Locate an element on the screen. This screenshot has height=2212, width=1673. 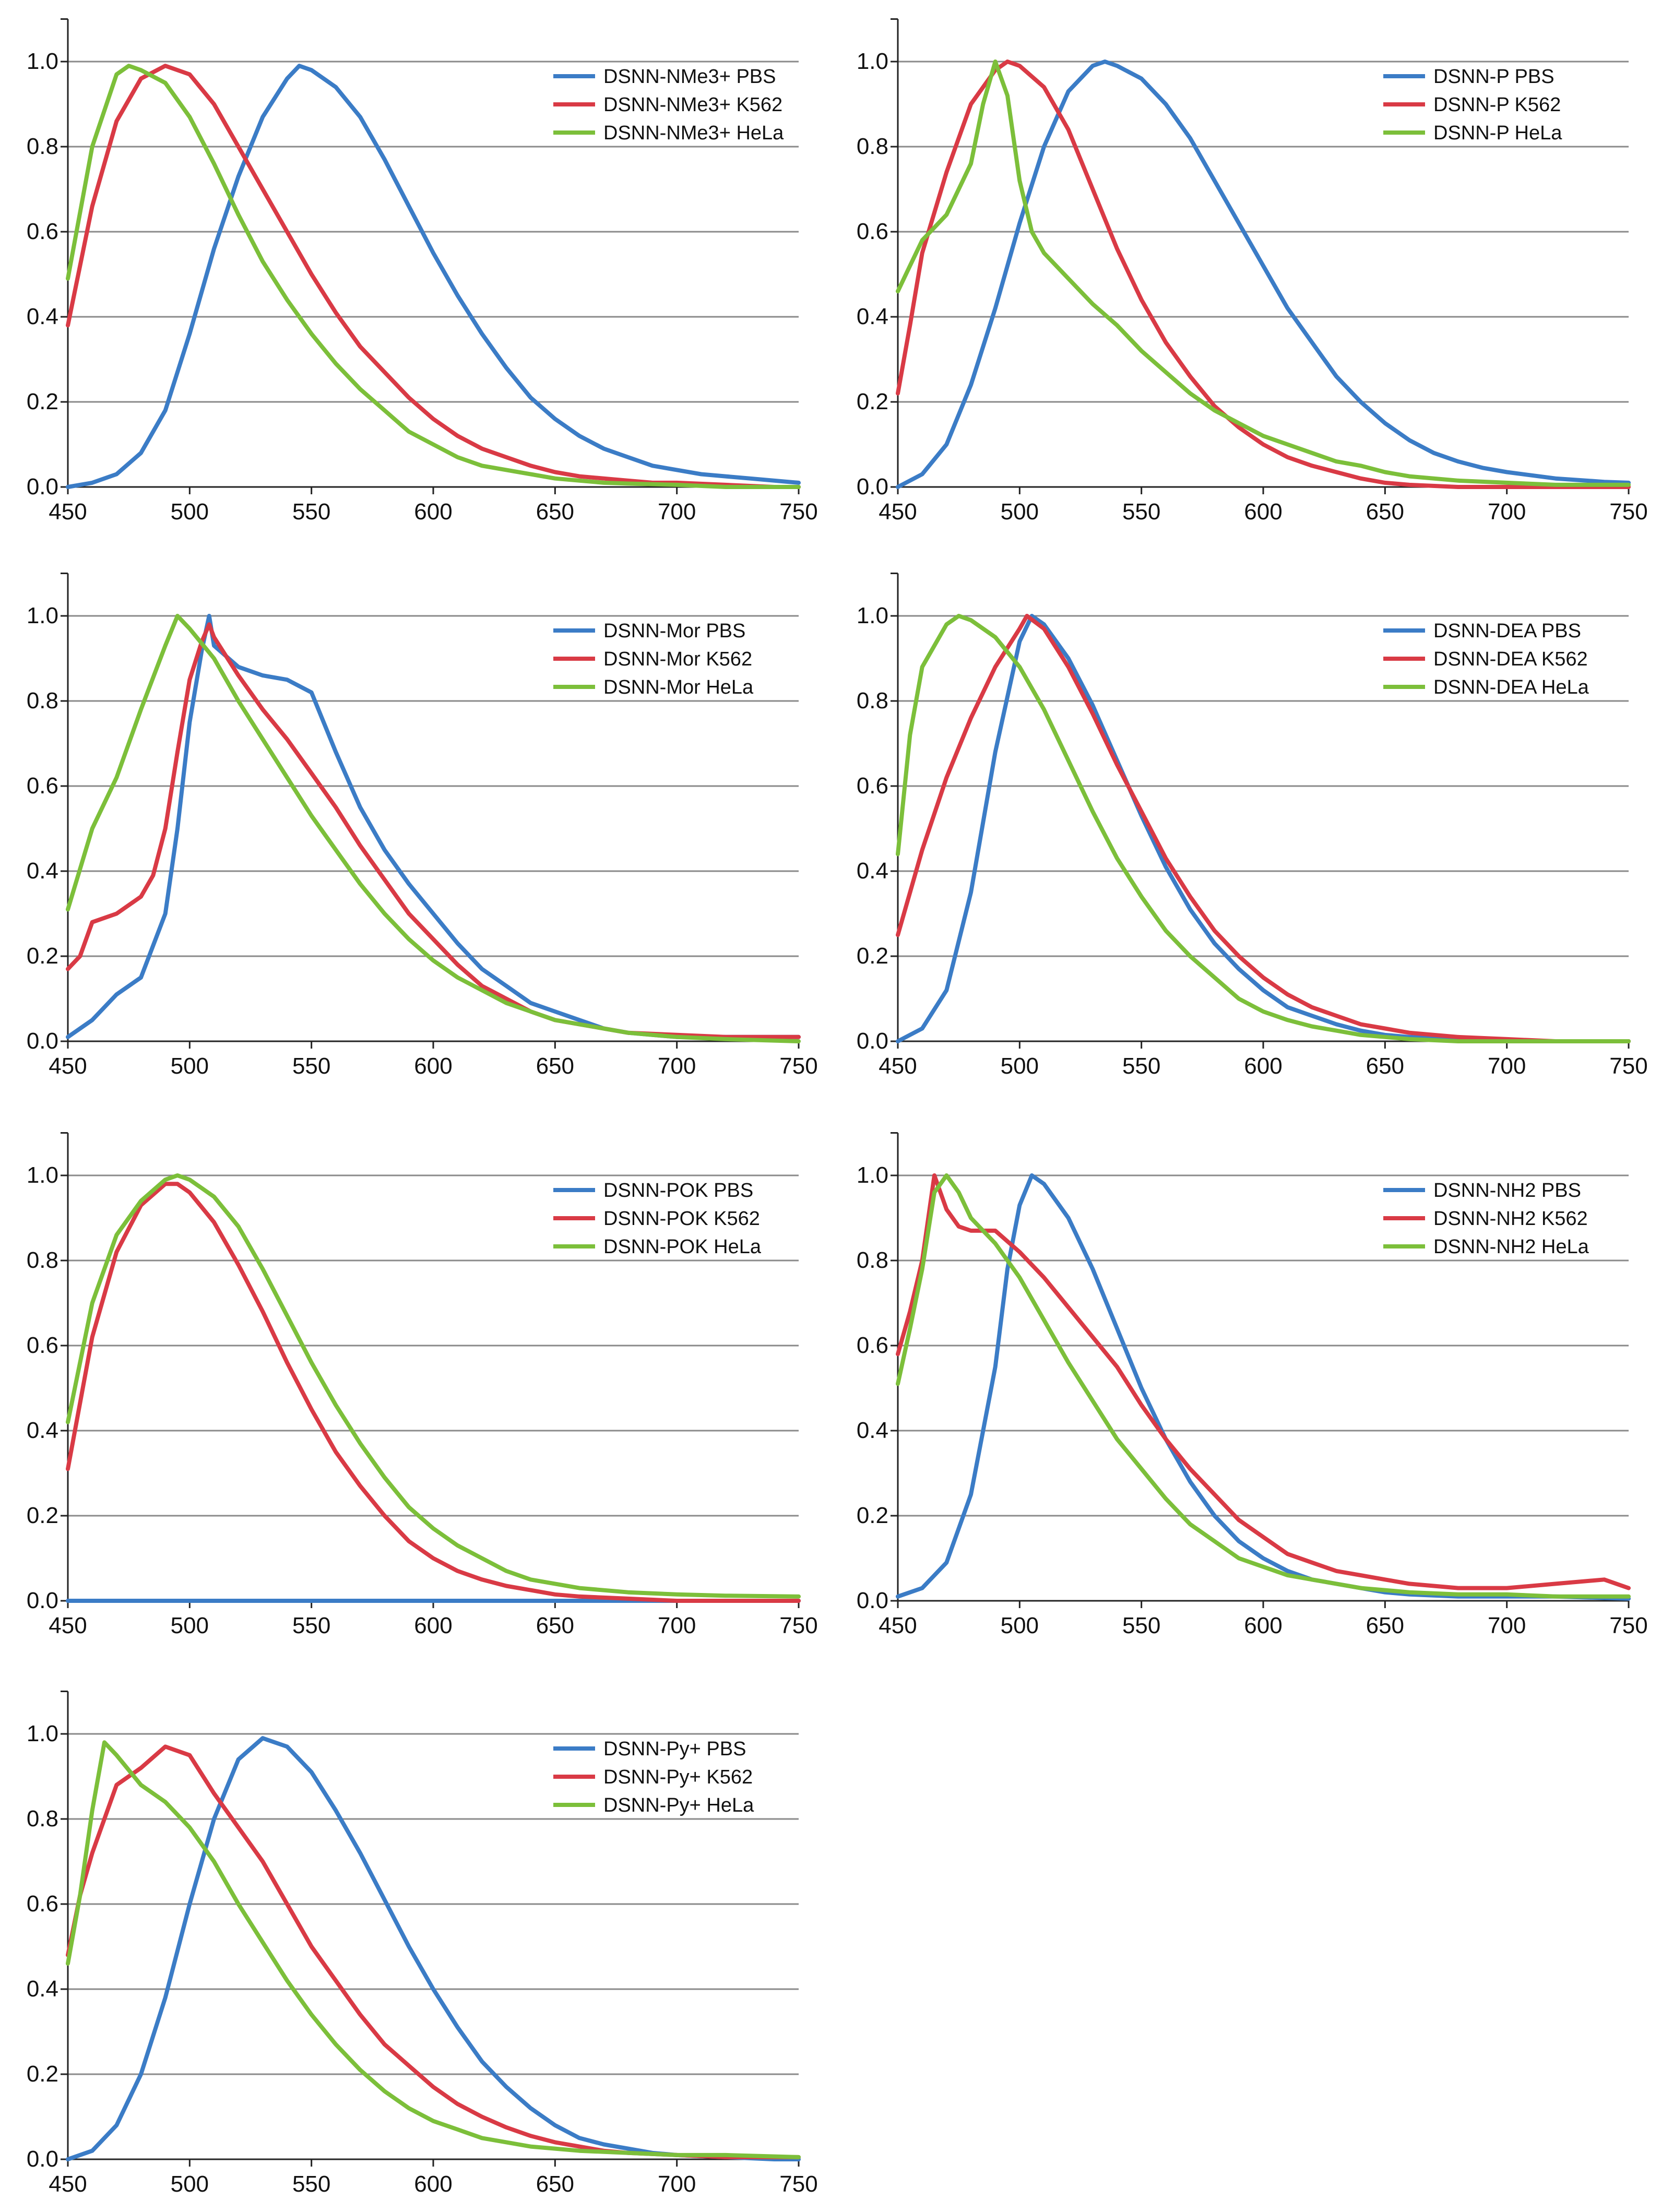
legend-label: DSNN-POK PBS is located at coordinates (678, 1191).